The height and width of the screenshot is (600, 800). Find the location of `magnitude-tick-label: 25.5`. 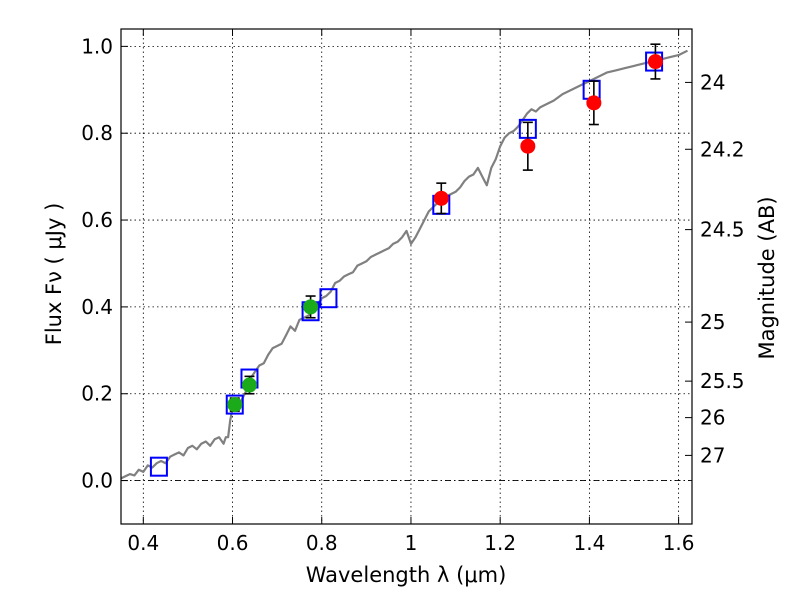

magnitude-tick-label: 25.5 is located at coordinates (722, 381).